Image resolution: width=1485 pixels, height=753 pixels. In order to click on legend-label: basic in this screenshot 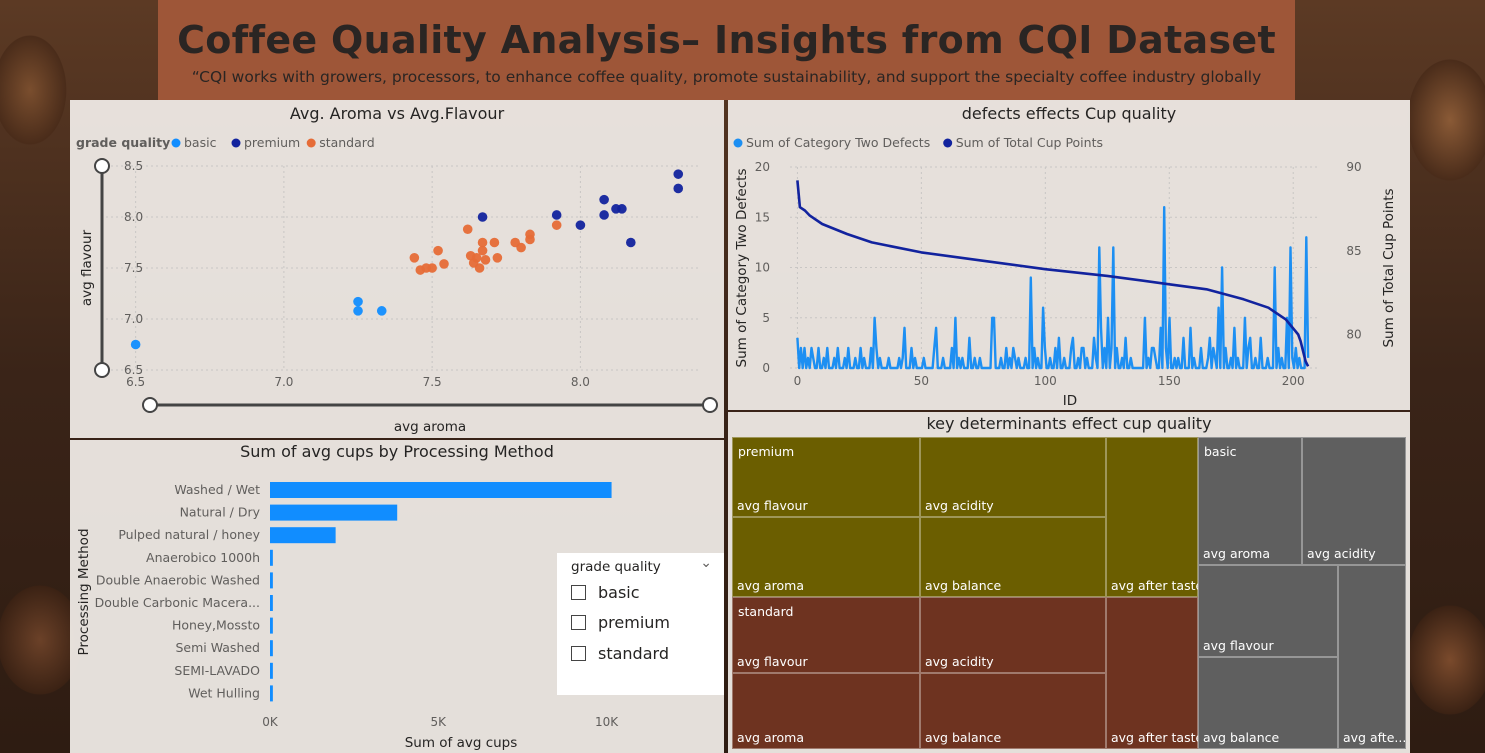, I will do `click(200, 142)`.